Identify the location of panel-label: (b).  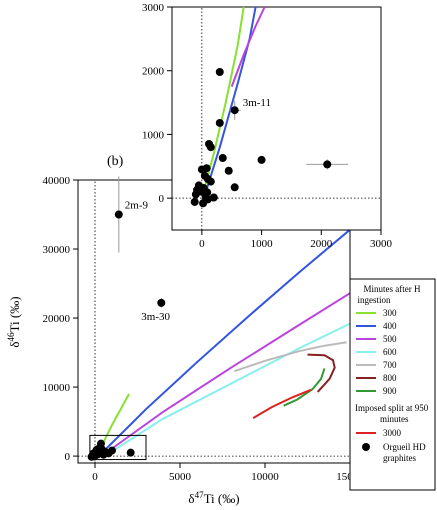
(115, 161).